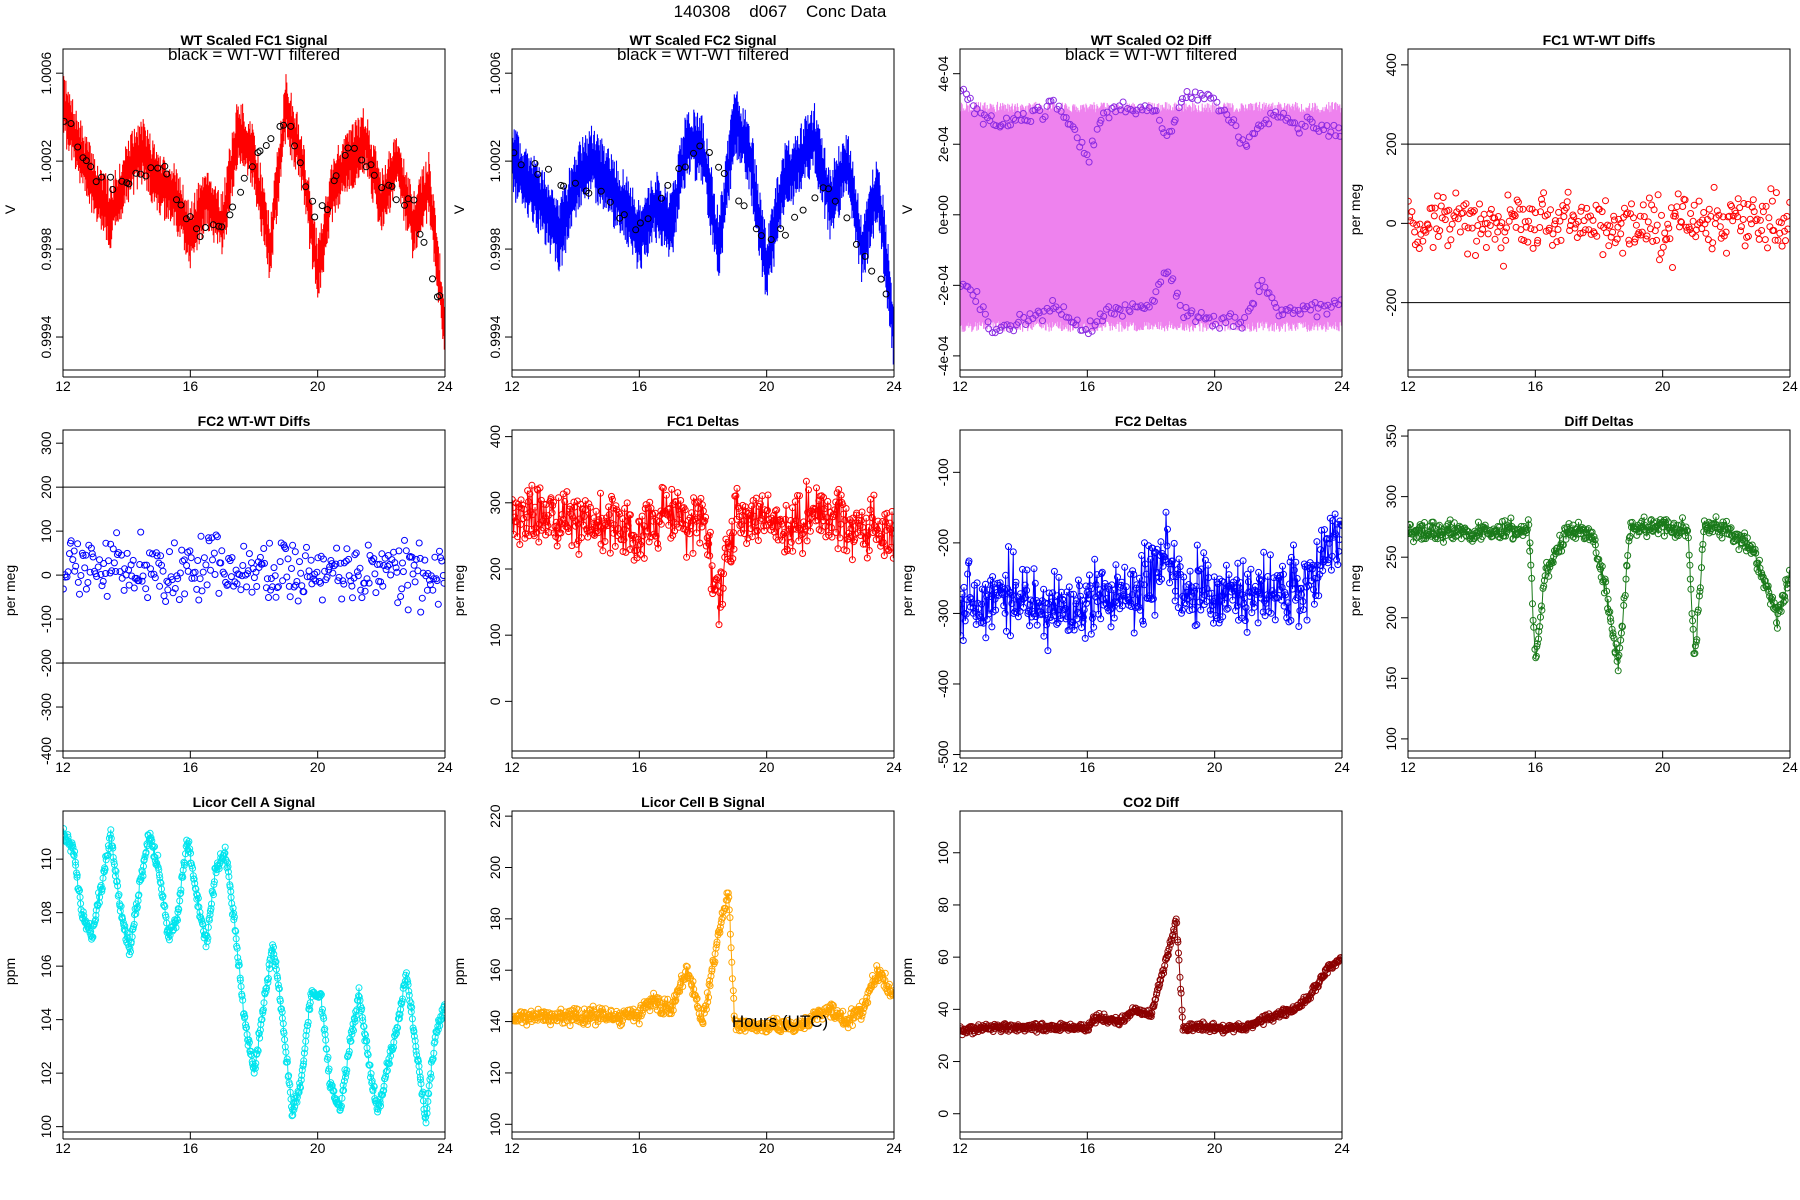 The image size is (1800, 1200). Describe the element at coordinates (1391, 557) in the screenshot. I see `y-tick-label: 250` at that location.